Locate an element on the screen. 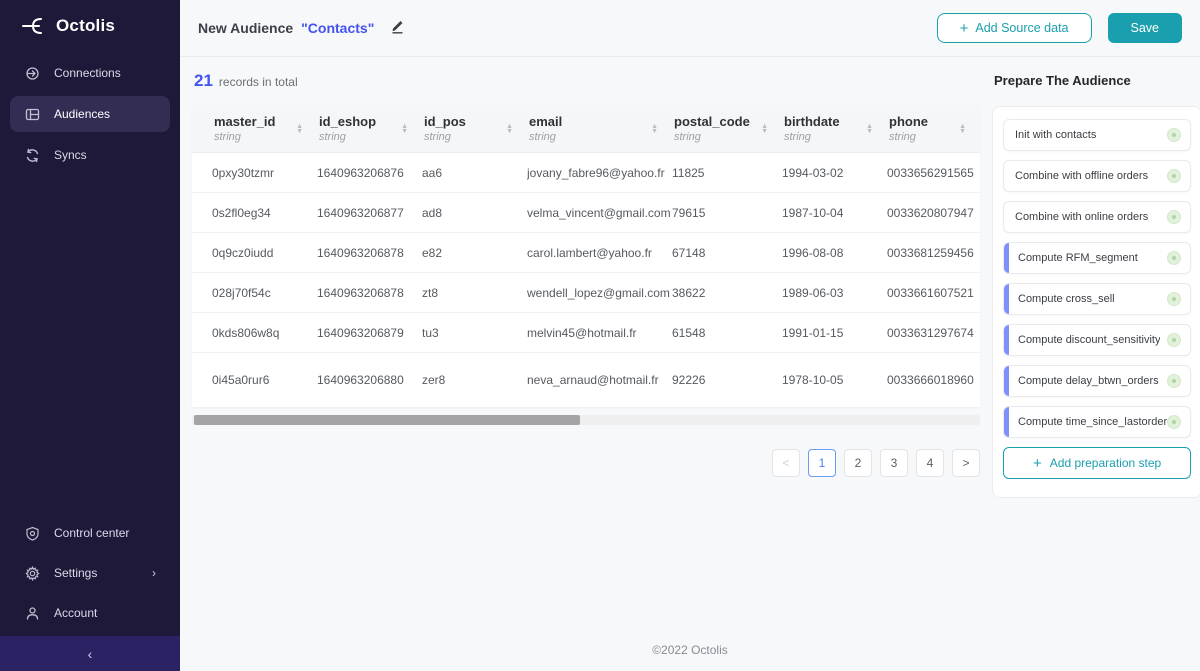  sort-desc-icon: ▼ is located at coordinates (654, 131).